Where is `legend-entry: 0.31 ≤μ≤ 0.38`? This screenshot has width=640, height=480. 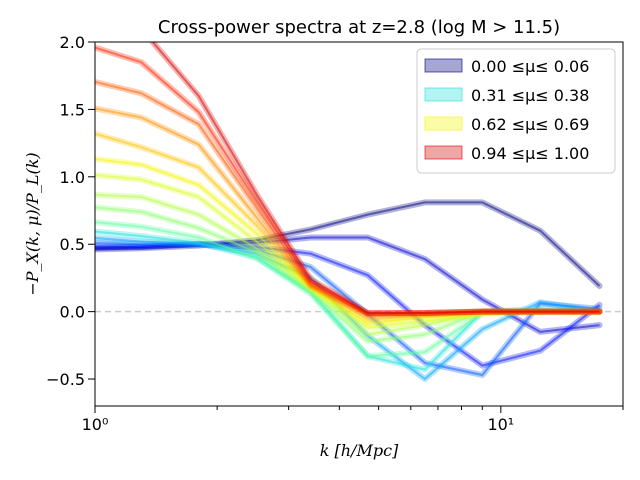
legend-entry: 0.31 ≤μ≤ 0.38 is located at coordinates (506, 95).